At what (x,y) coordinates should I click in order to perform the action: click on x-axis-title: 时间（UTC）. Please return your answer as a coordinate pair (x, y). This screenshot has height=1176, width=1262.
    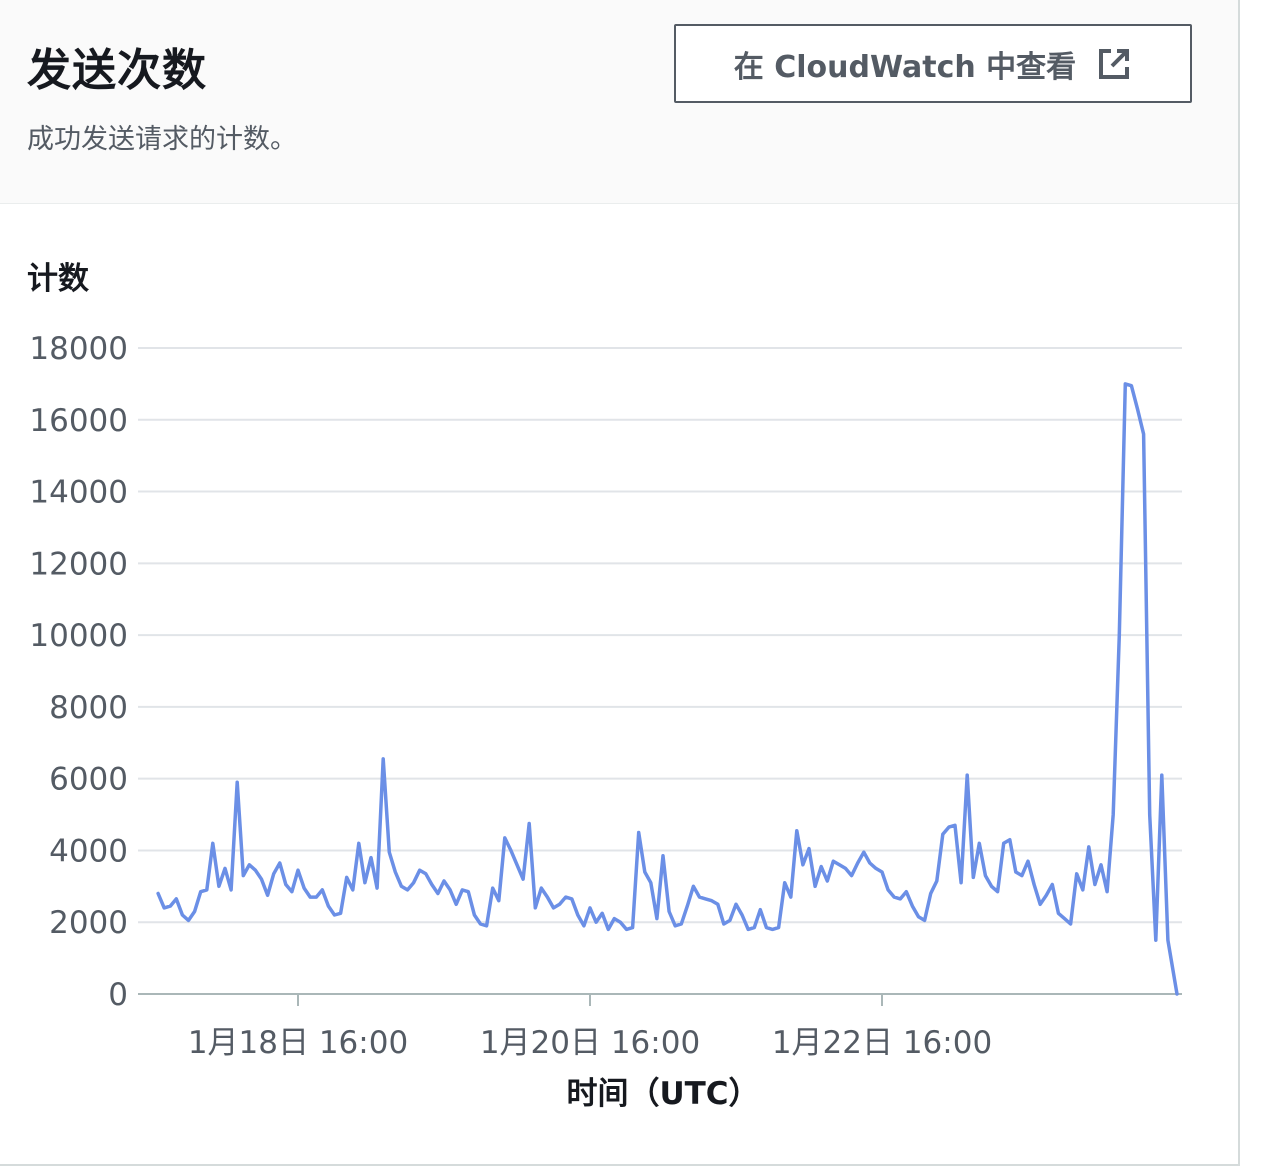
    Looking at the image, I should click on (662, 1094).